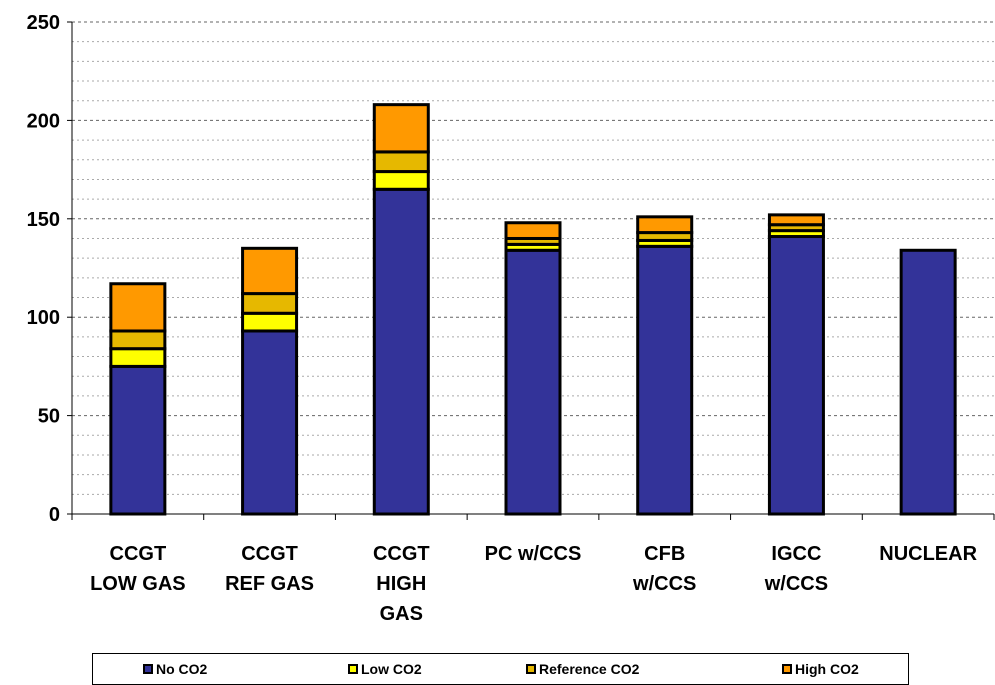  I want to click on category-label: PC w/CCS, so click(533, 554).